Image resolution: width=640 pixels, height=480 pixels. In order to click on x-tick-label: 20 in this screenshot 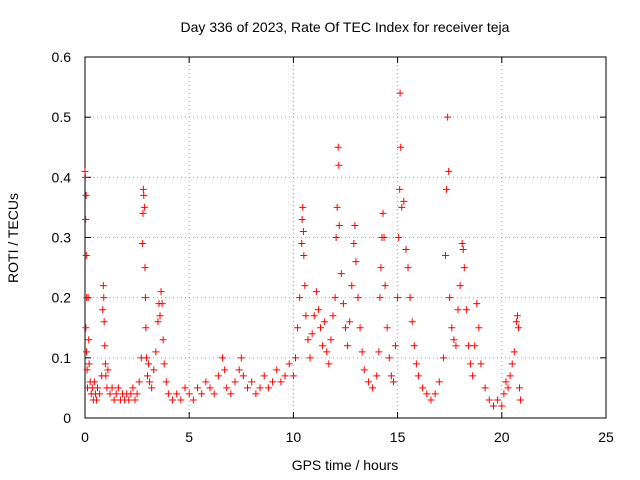, I will do `click(502, 437)`.